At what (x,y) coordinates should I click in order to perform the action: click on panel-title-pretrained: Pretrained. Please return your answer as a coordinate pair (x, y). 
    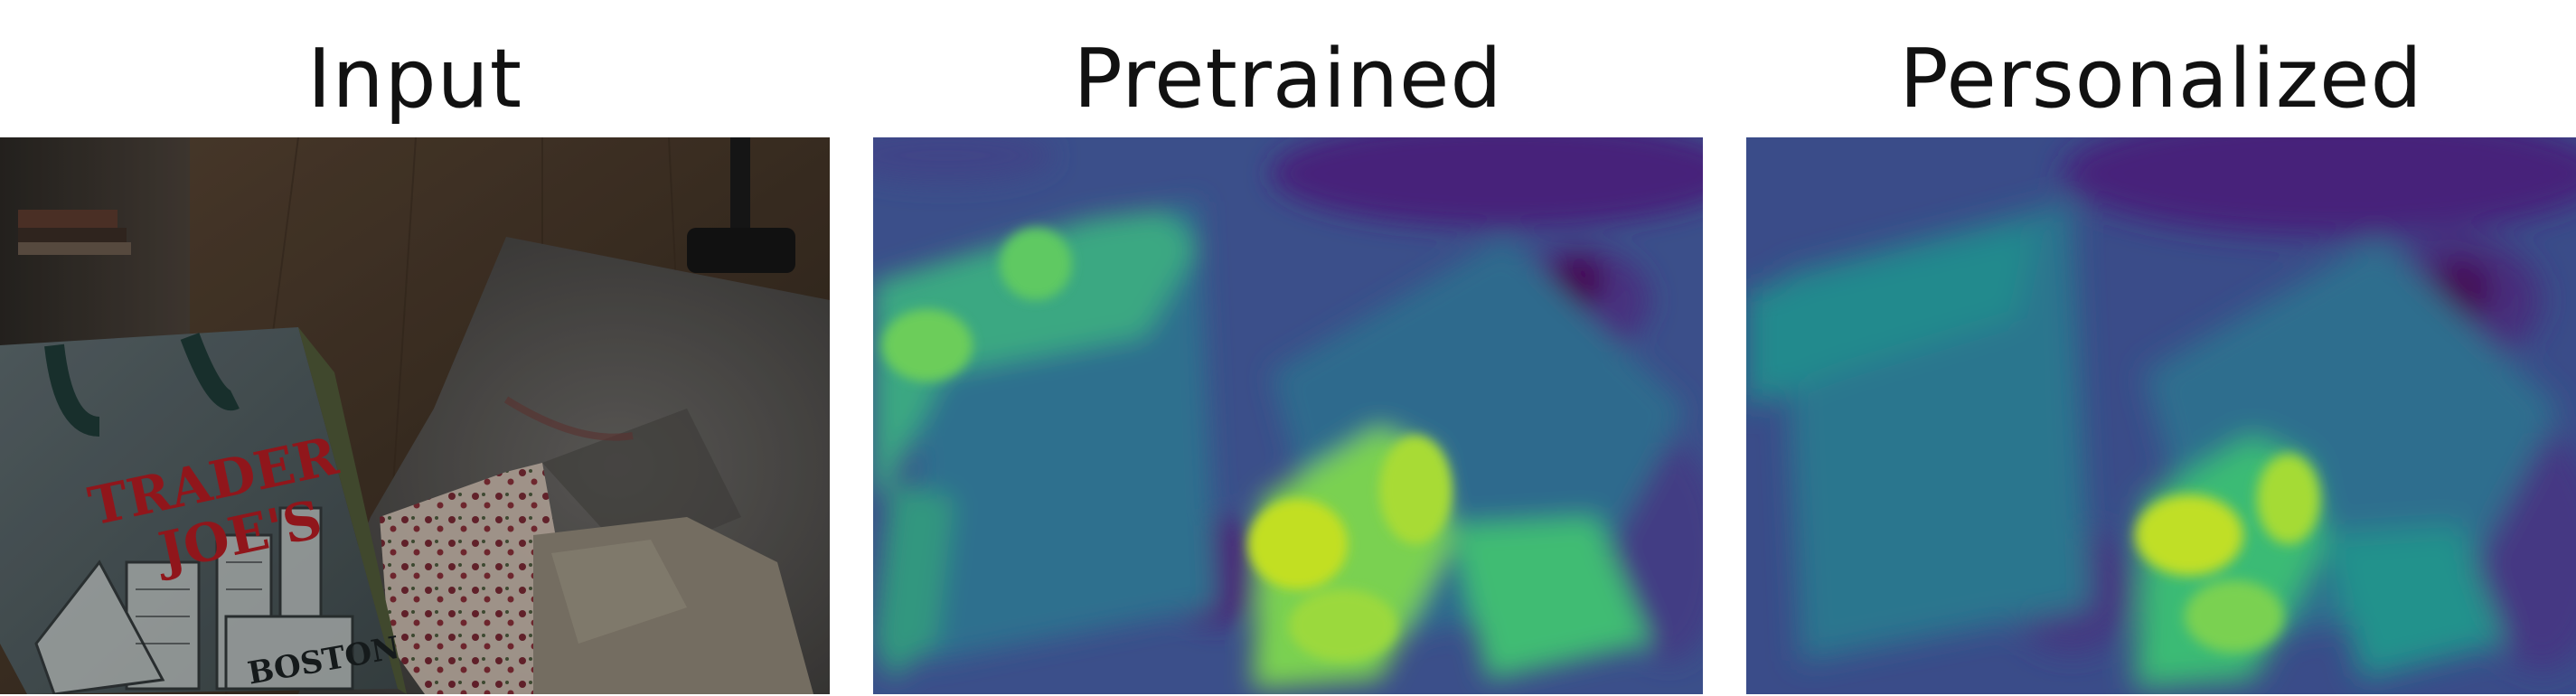
    Looking at the image, I should click on (1288, 79).